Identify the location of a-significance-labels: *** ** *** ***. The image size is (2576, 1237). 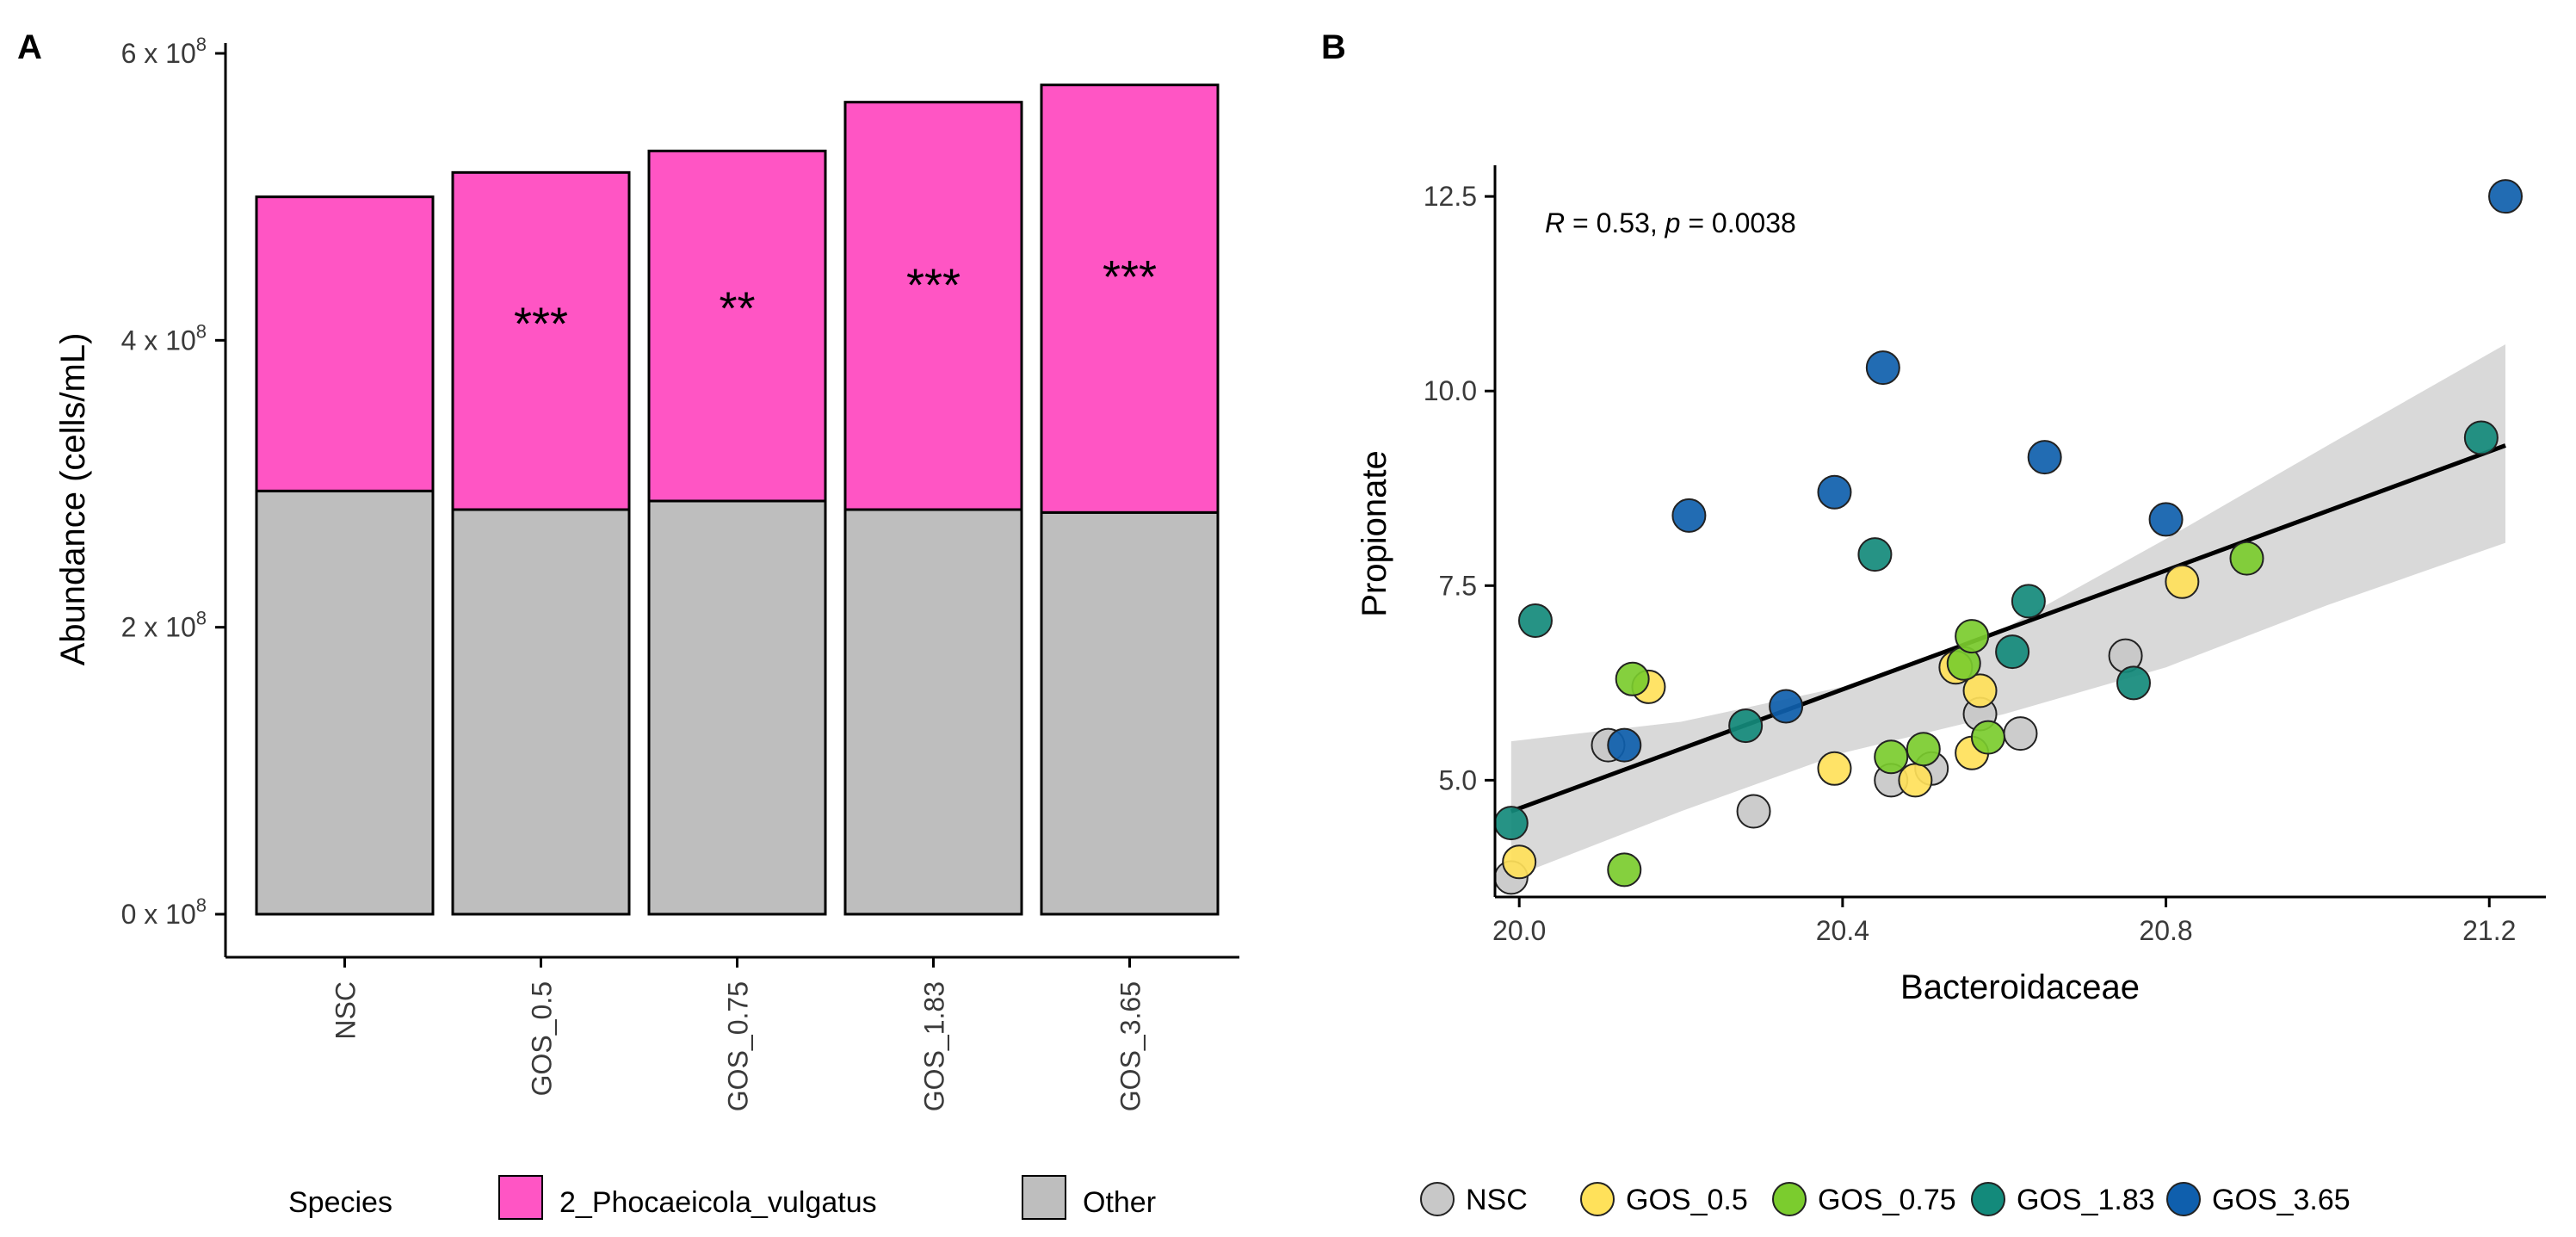
(835, 300).